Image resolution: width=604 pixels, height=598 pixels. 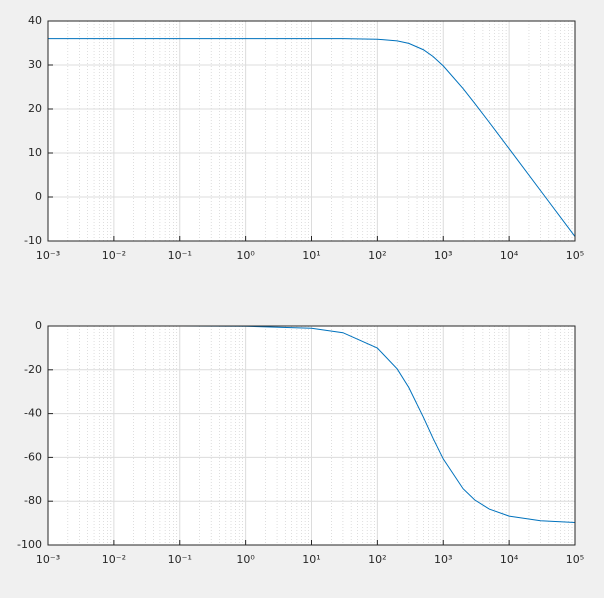 I want to click on y-tick-label: -100, so click(x=29, y=544).